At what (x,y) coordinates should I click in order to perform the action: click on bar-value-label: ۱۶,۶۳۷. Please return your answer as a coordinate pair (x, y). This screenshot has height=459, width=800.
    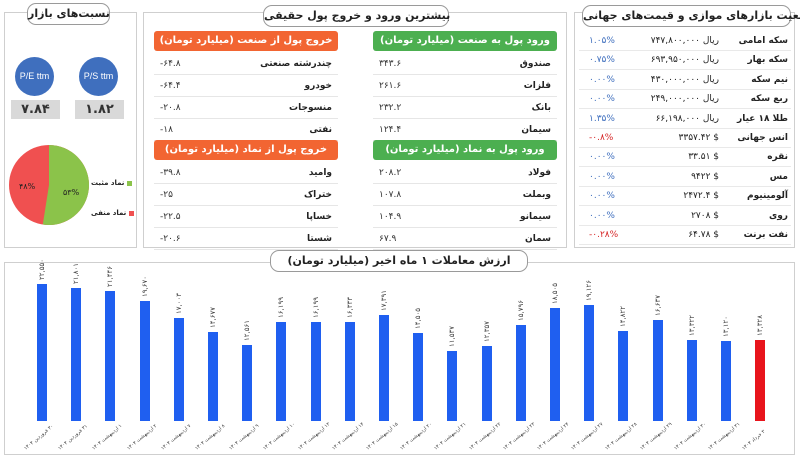
    Looking at the image, I should click on (657, 305).